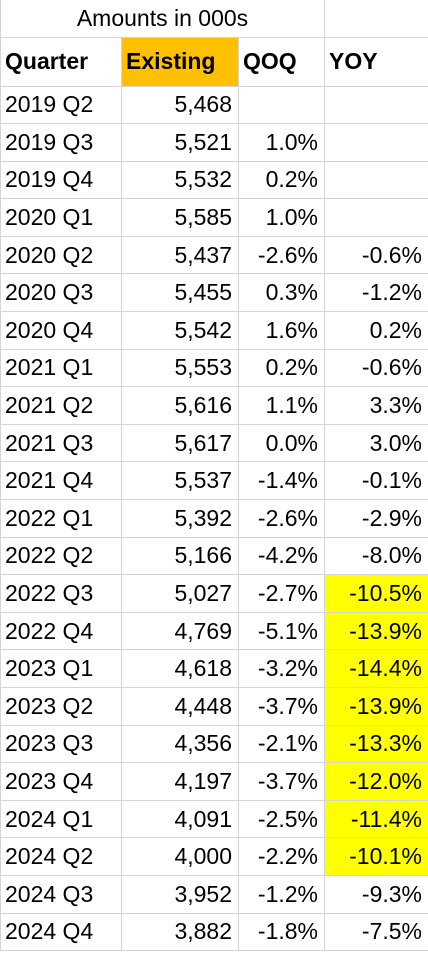  I want to click on qoq-cell: 1.1%, so click(281, 405).